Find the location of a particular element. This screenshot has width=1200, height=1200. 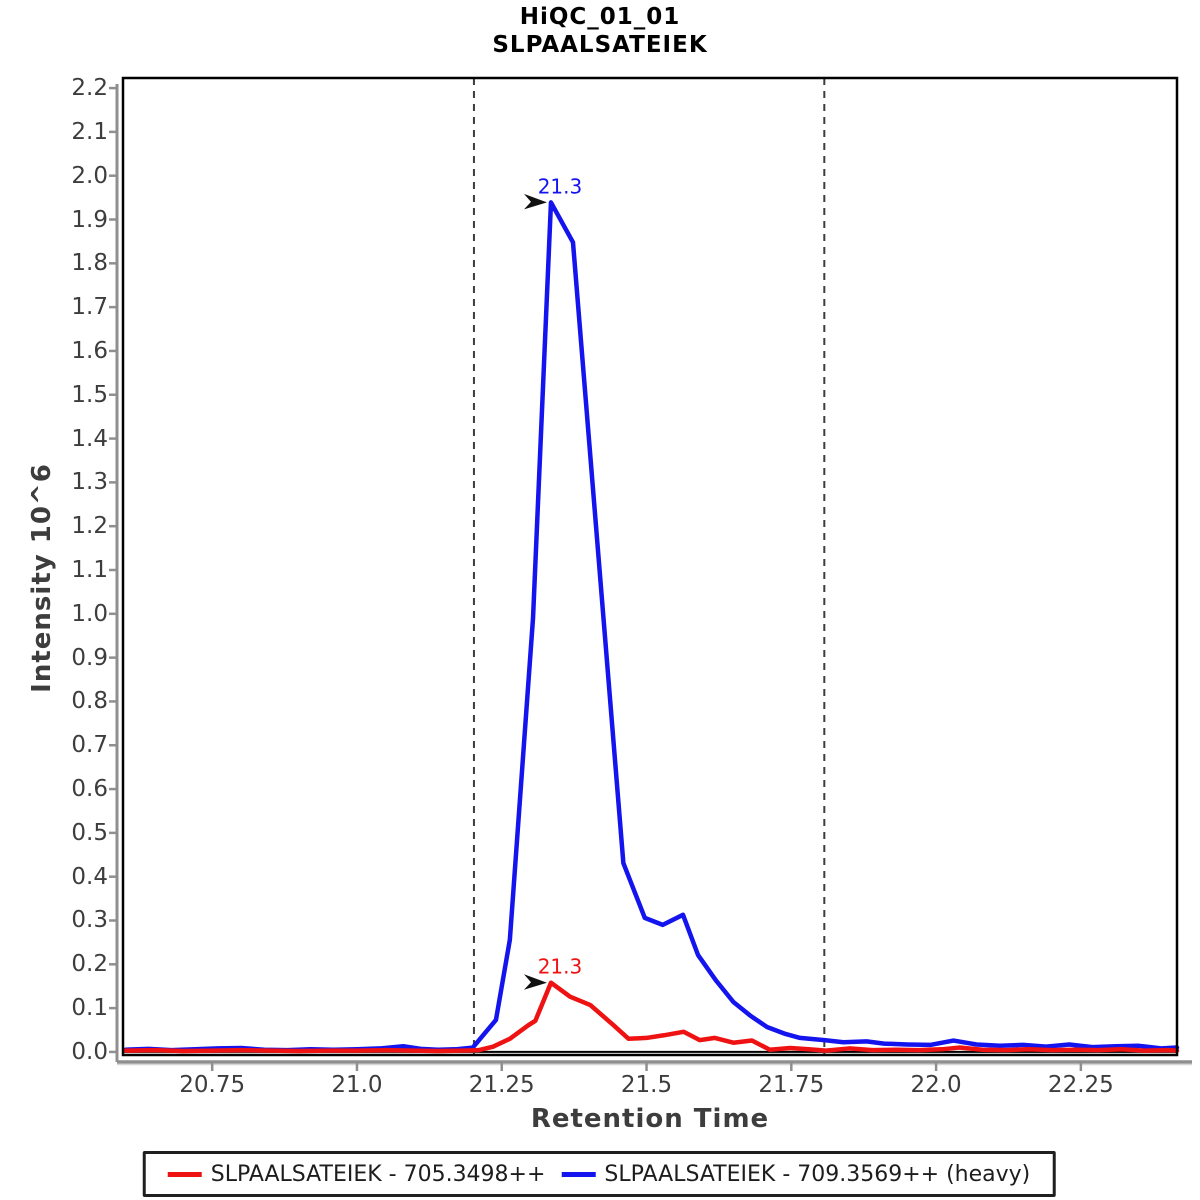

x-tick-label: 22.25 is located at coordinates (1080, 1085).